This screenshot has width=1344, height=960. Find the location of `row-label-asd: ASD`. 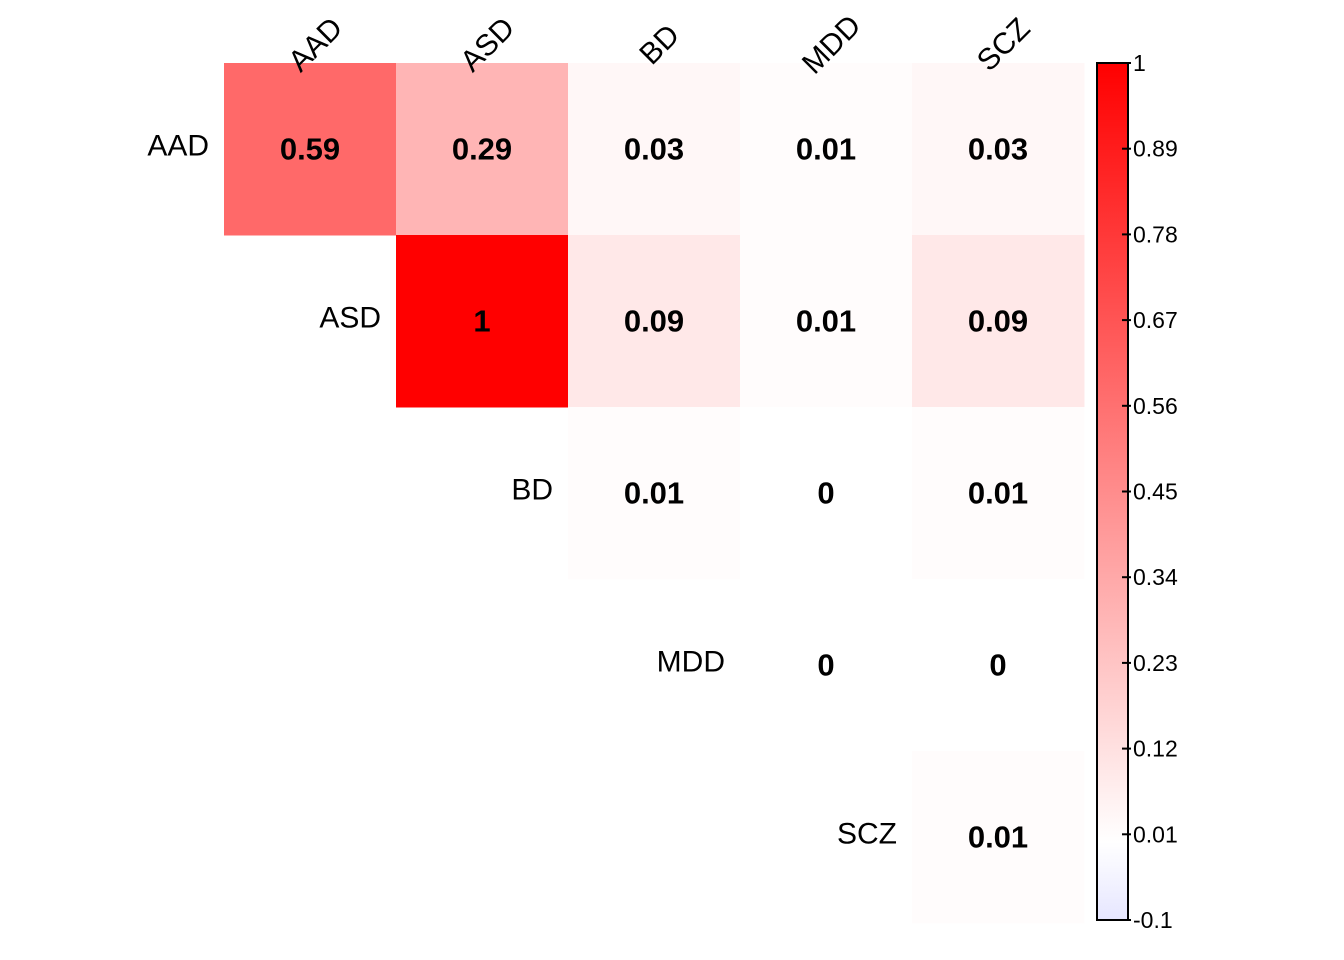

row-label-asd: ASD is located at coordinates (350, 318).